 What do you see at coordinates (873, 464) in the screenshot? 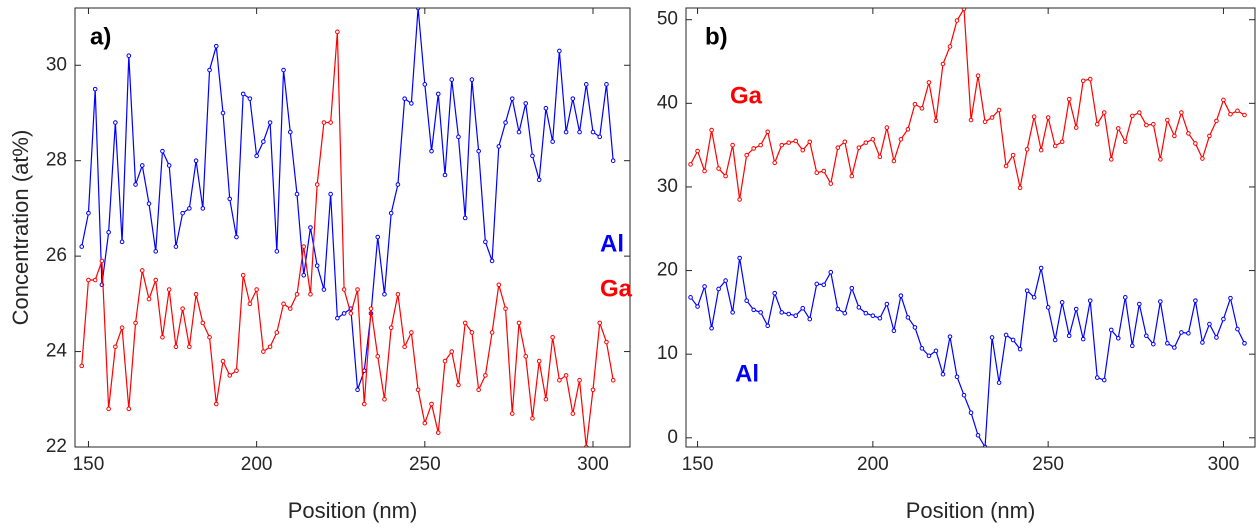
I see `x-tick-label: 200` at bounding box center [873, 464].